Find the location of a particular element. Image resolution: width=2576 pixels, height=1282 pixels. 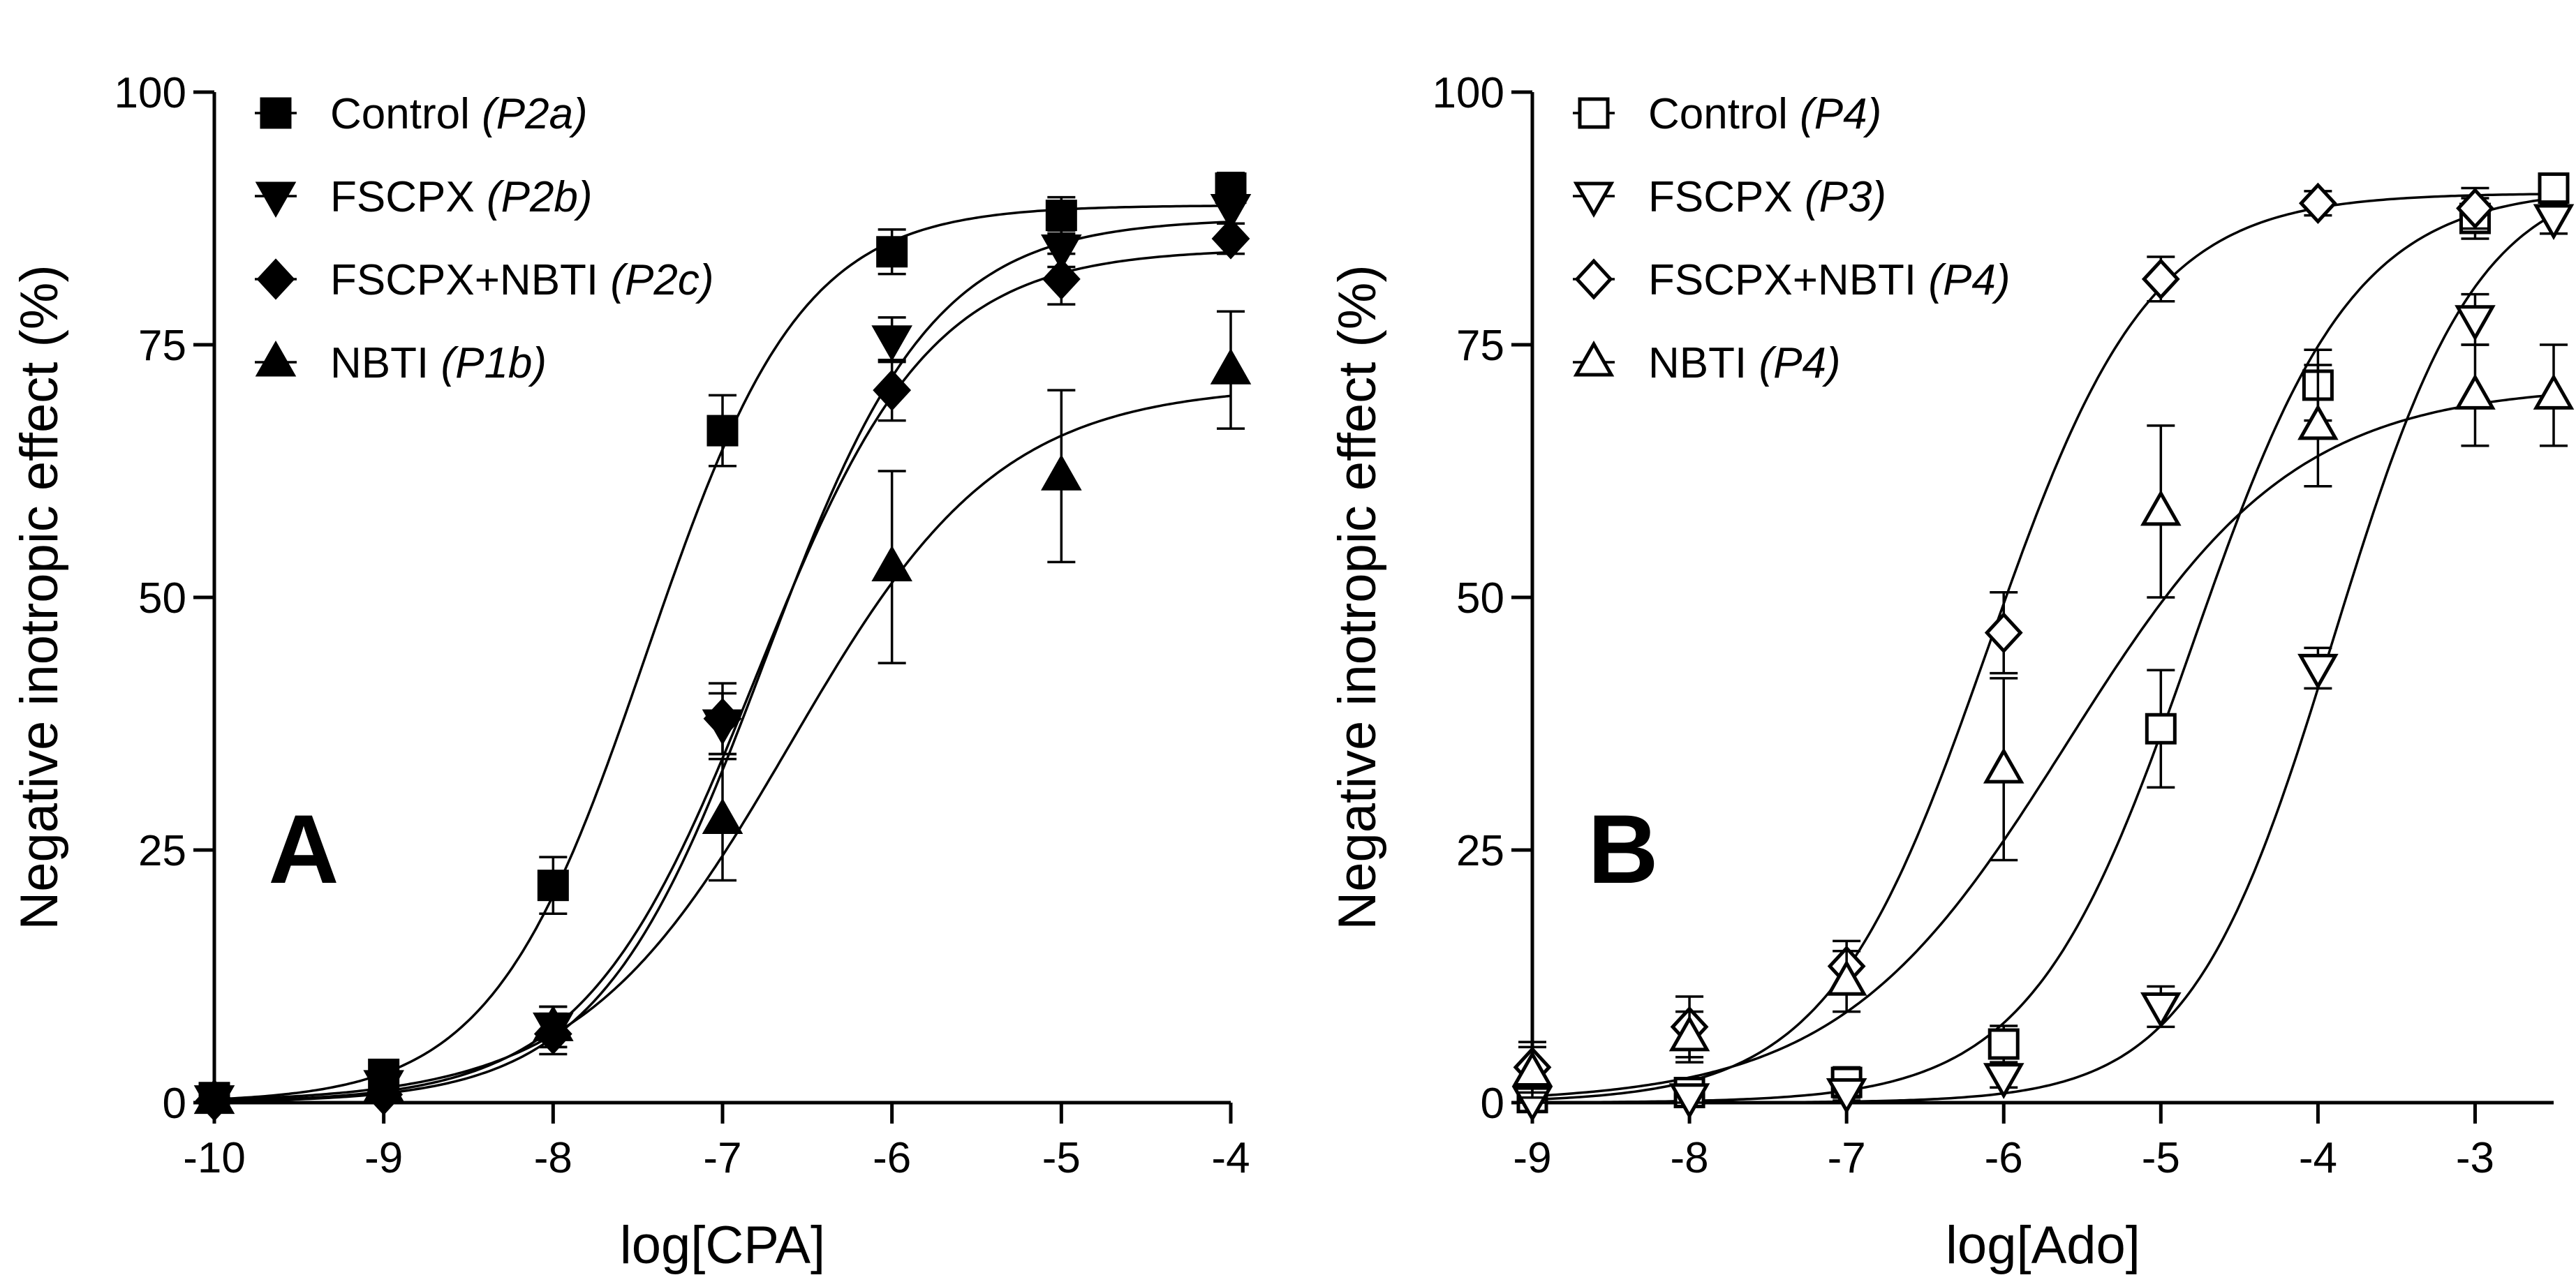

y-axis-title: Negative inotropic effect (%) is located at coordinates (39, 597).